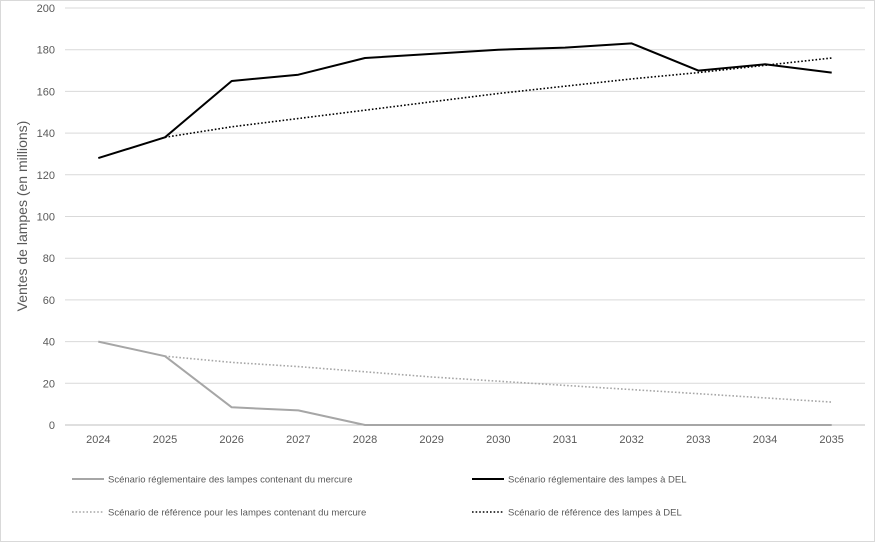 Image resolution: width=875 pixels, height=542 pixels. What do you see at coordinates (165, 440) in the screenshot?
I see `x-tick-label: 2025` at bounding box center [165, 440].